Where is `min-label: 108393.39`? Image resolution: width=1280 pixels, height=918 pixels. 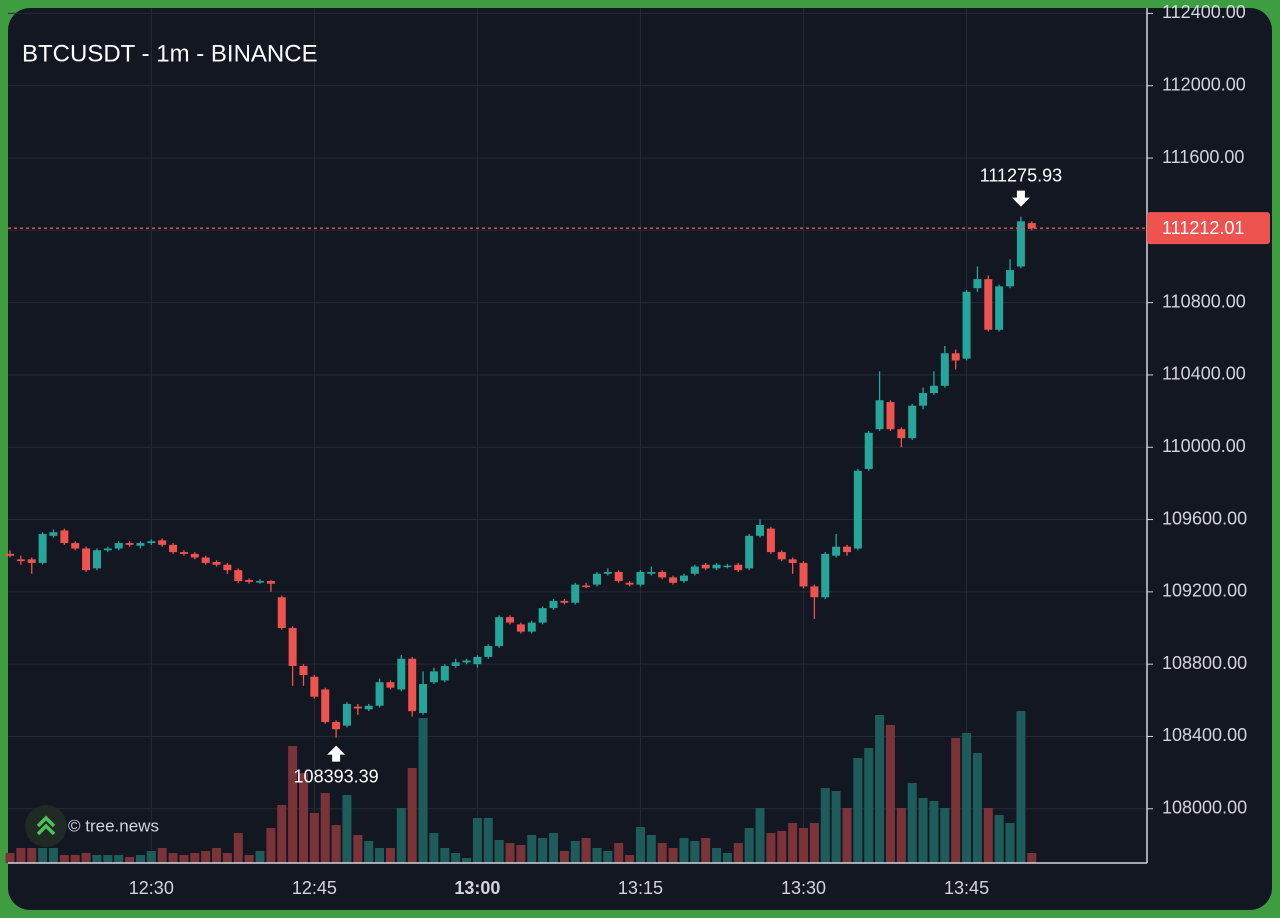
min-label: 108393.39 is located at coordinates (336, 776).